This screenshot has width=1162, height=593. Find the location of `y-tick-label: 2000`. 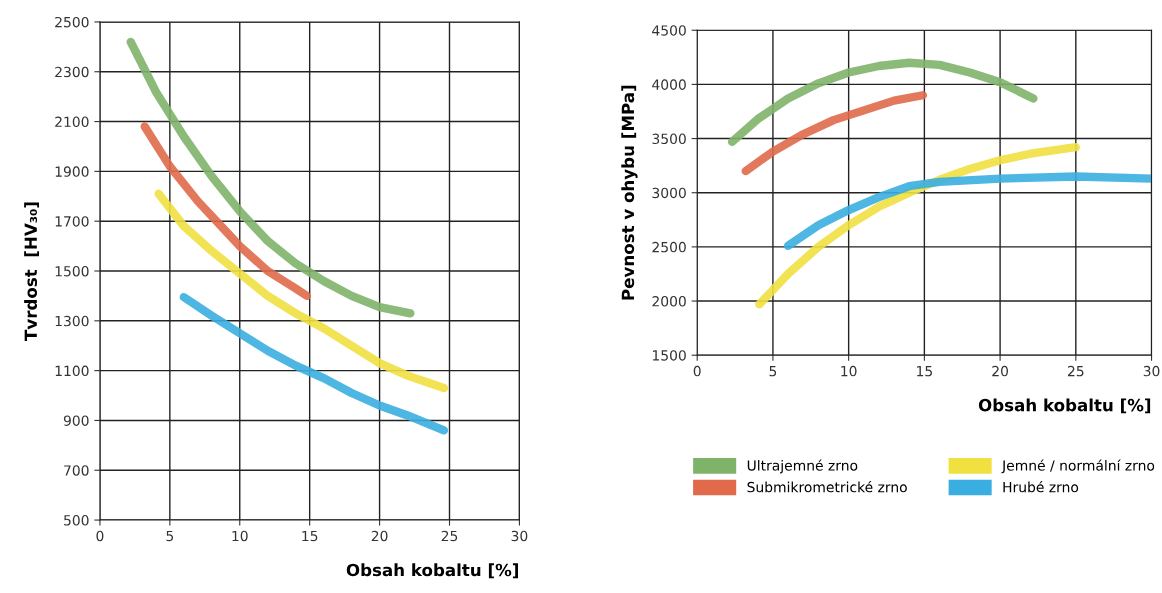

y-tick-label: 2000 is located at coordinates (669, 301).